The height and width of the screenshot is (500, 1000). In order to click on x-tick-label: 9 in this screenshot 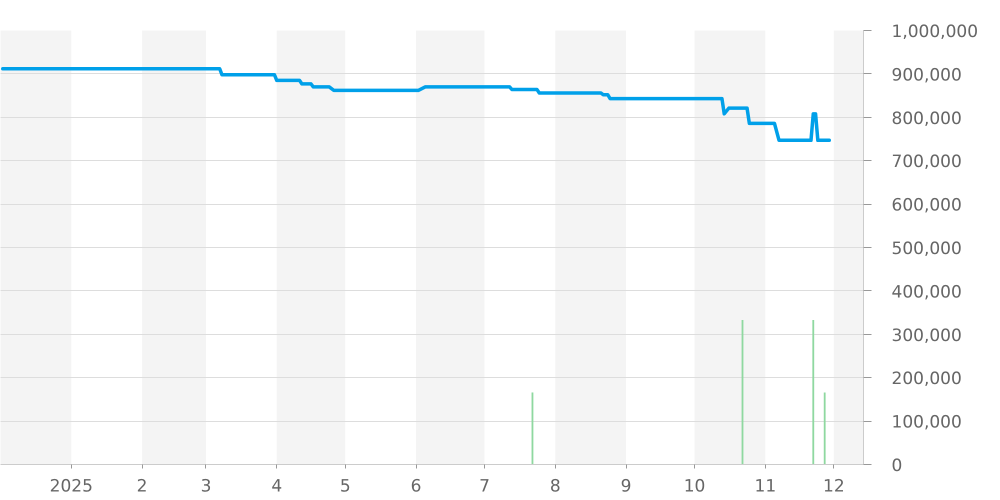, I will do `click(626, 486)`.